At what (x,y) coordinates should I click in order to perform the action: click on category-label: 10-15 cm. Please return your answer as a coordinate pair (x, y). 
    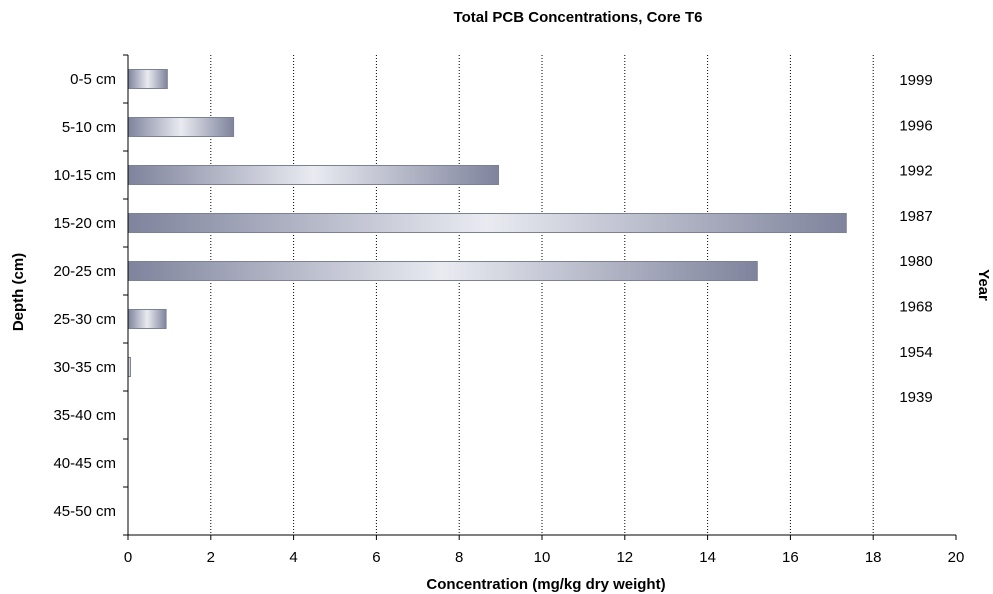
    Looking at the image, I should click on (84, 175).